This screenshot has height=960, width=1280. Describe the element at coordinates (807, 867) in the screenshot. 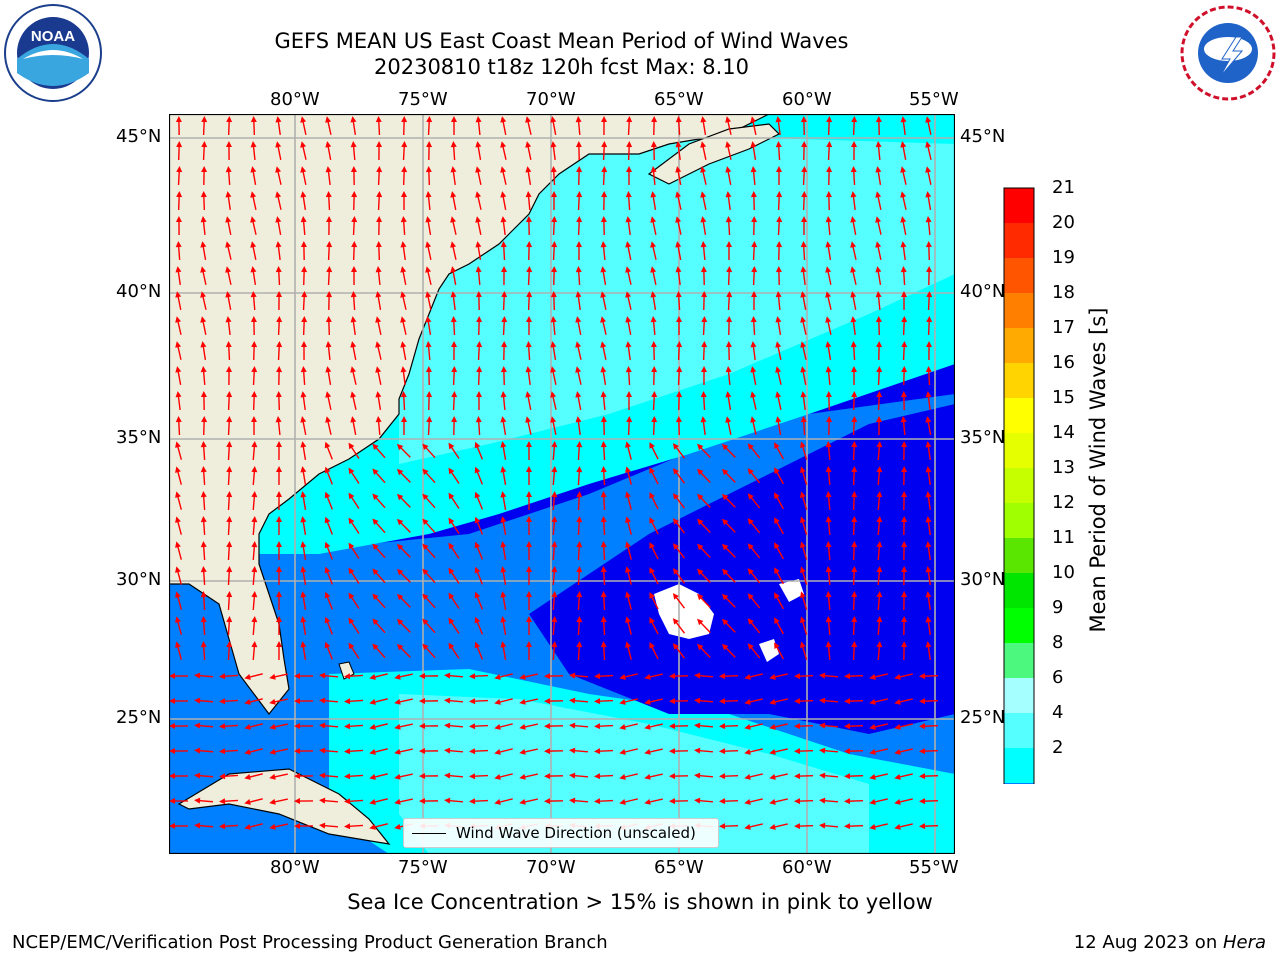

I see `lon-label-bottom: 60°W` at that location.